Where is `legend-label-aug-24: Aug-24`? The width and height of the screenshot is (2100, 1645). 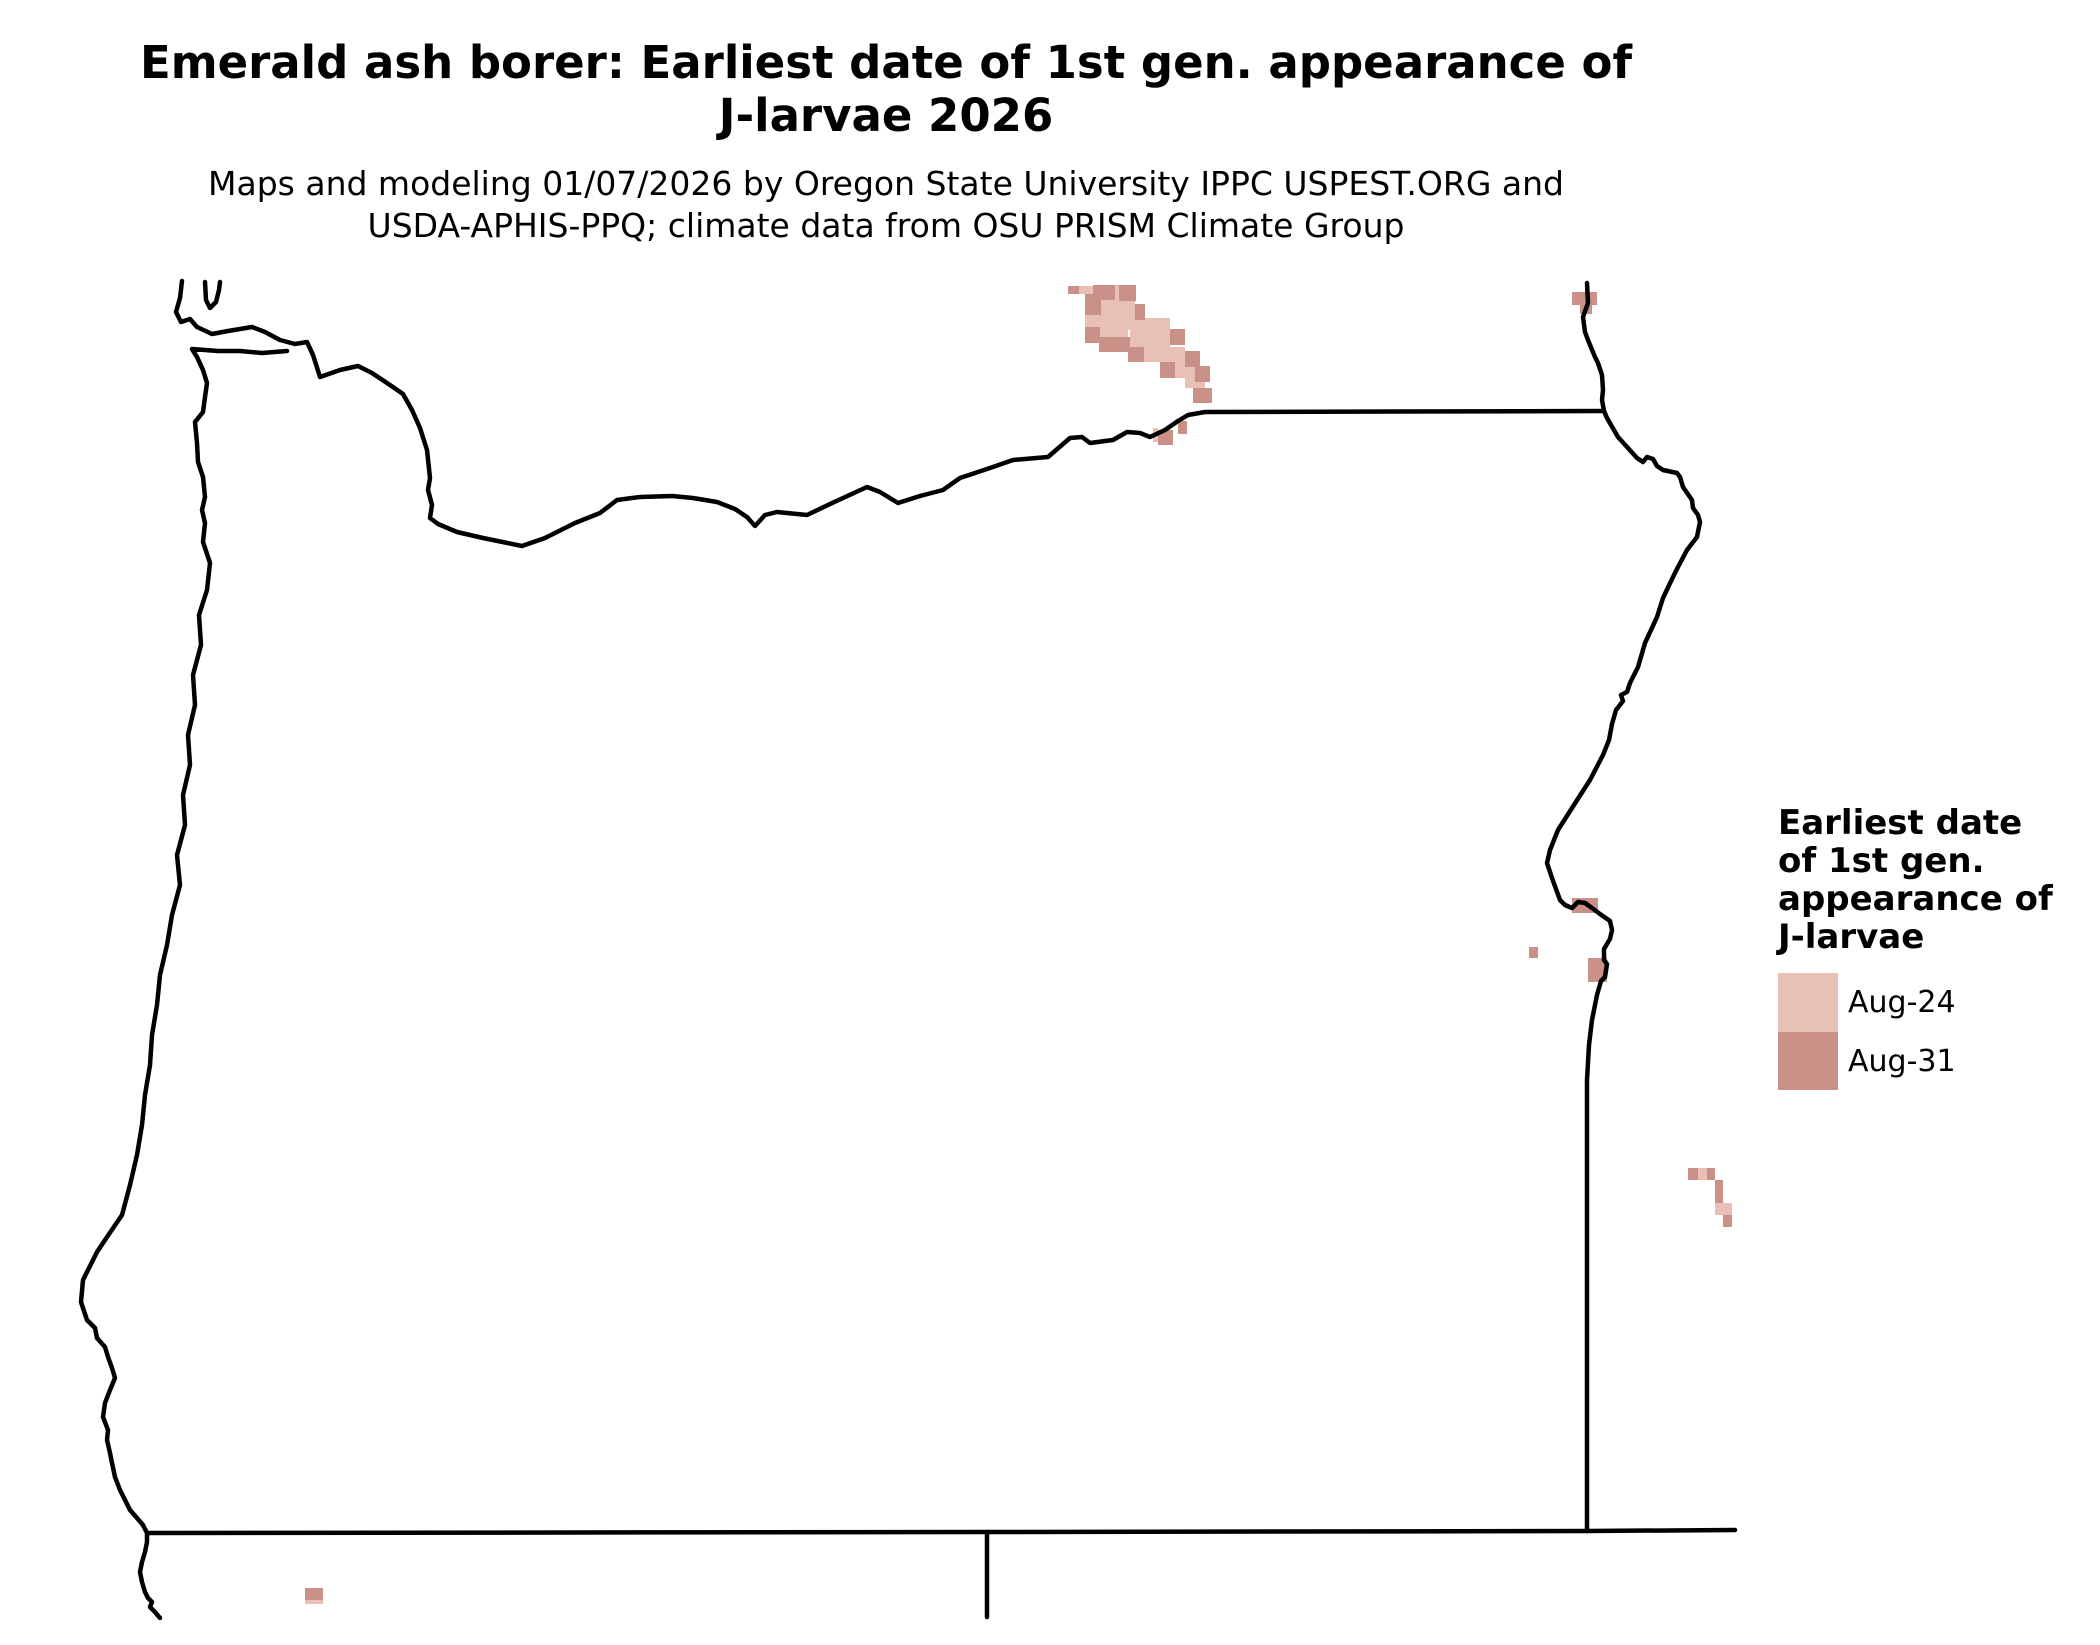
legend-label-aug-24: Aug-24 is located at coordinates (1902, 1002).